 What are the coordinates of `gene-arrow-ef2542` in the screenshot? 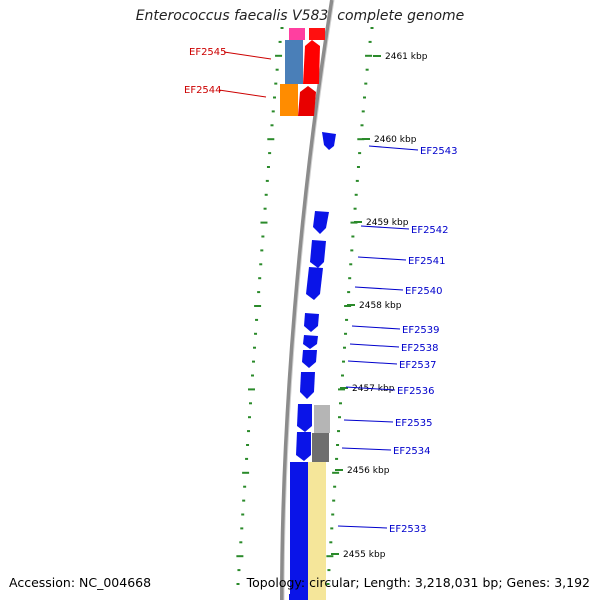 It's located at (321, 222).